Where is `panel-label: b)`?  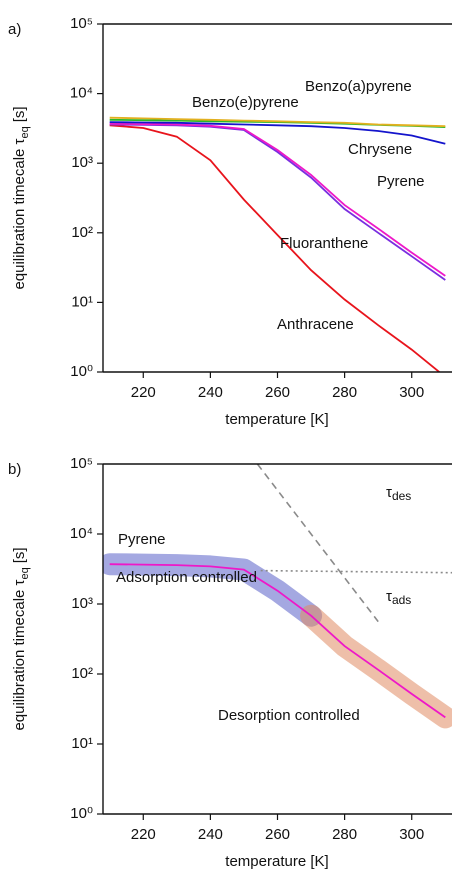
panel-label: b) is located at coordinates (14, 469).